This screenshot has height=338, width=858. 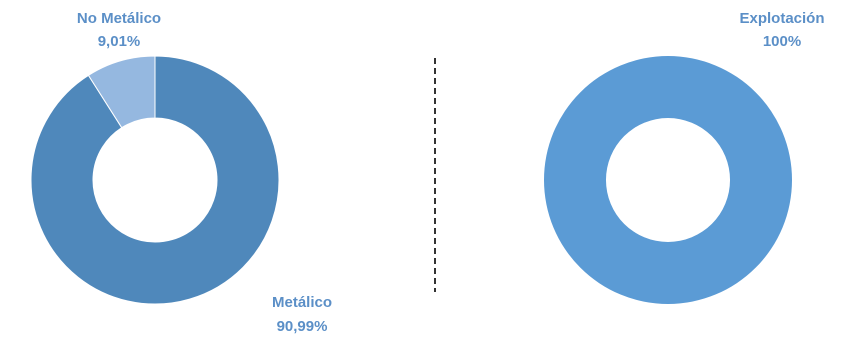 What do you see at coordinates (302, 326) in the screenshot?
I see `slice-value-metalico: 90,99%` at bounding box center [302, 326].